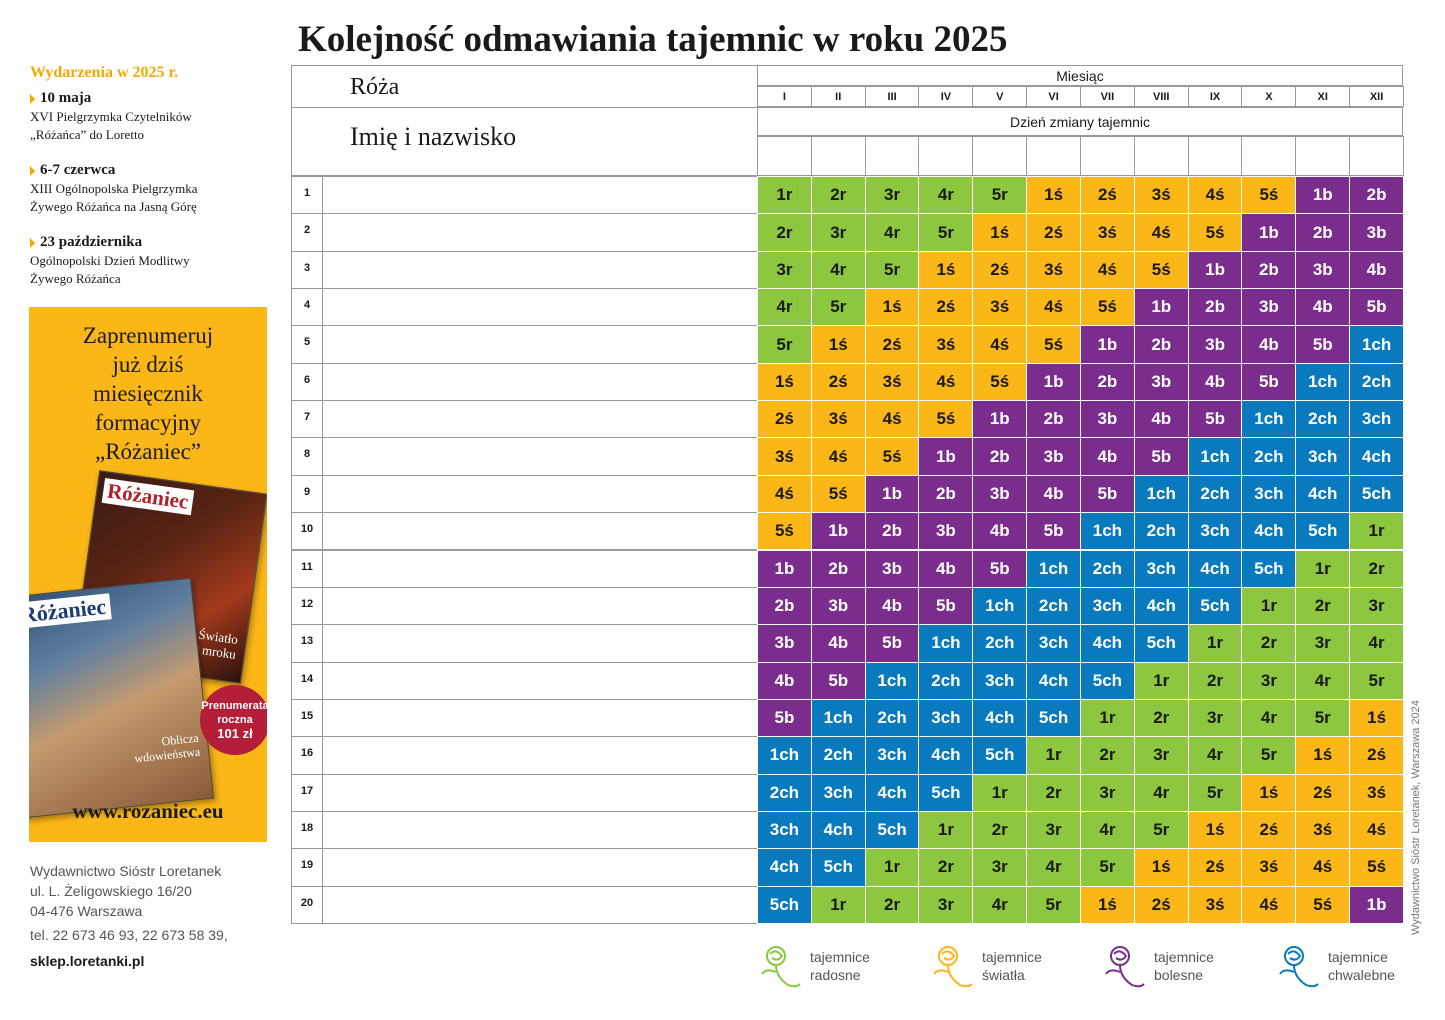 The width and height of the screenshot is (1445, 1020). Describe the element at coordinates (840, 957) in the screenshot. I see `legend-text: tajemnice` at that location.